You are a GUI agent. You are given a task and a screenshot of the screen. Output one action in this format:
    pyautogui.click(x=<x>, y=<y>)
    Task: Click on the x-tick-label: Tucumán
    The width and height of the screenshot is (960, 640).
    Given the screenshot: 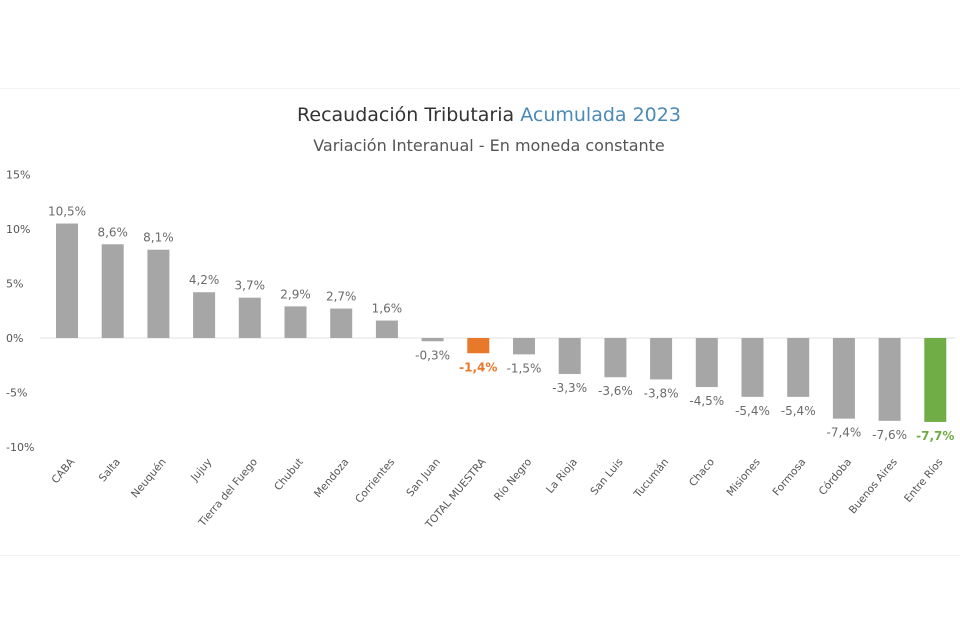 What is the action you would take?
    pyautogui.click(x=651, y=478)
    